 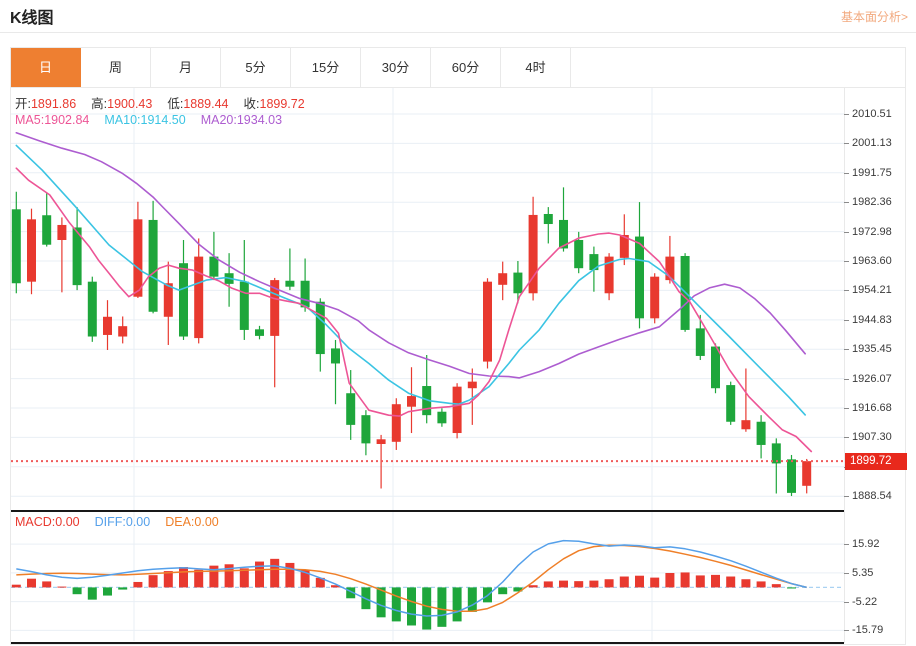 What do you see at coordinates (872, 290) in the screenshot?
I see `axis-label: 1954.21` at bounding box center [872, 290].